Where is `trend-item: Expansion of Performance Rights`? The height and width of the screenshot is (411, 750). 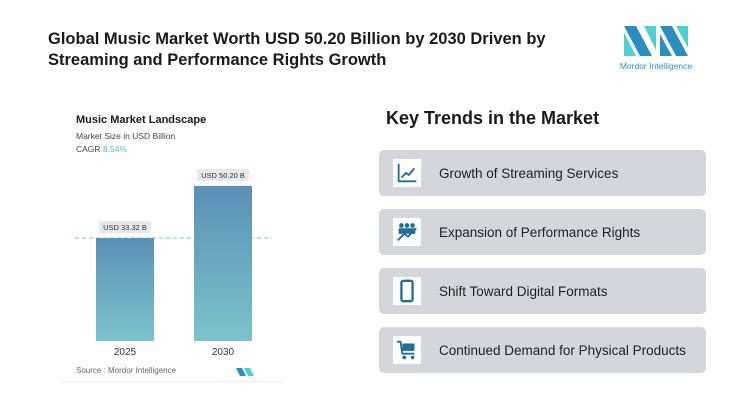
trend-item: Expansion of Performance Rights is located at coordinates (542, 232).